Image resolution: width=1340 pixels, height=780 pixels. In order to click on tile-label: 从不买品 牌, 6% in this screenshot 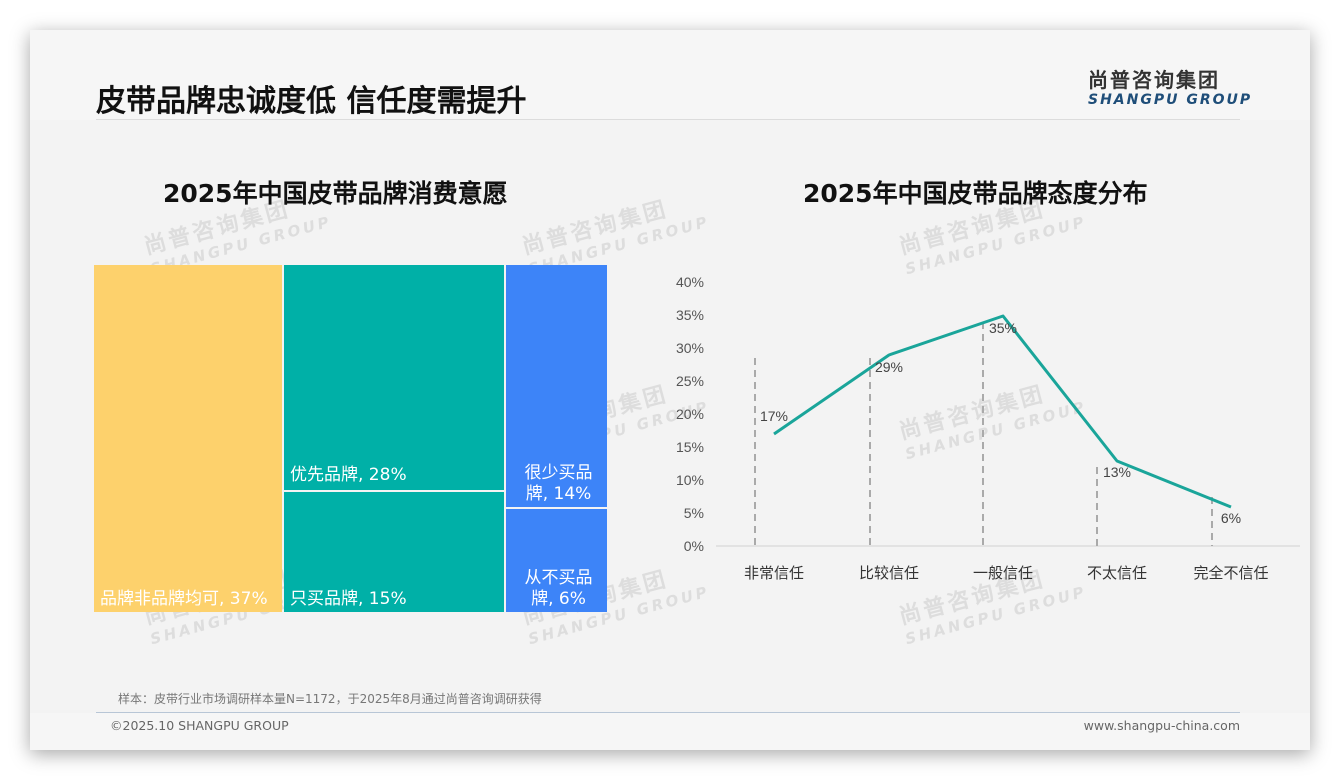, I will do `click(558, 588)`.